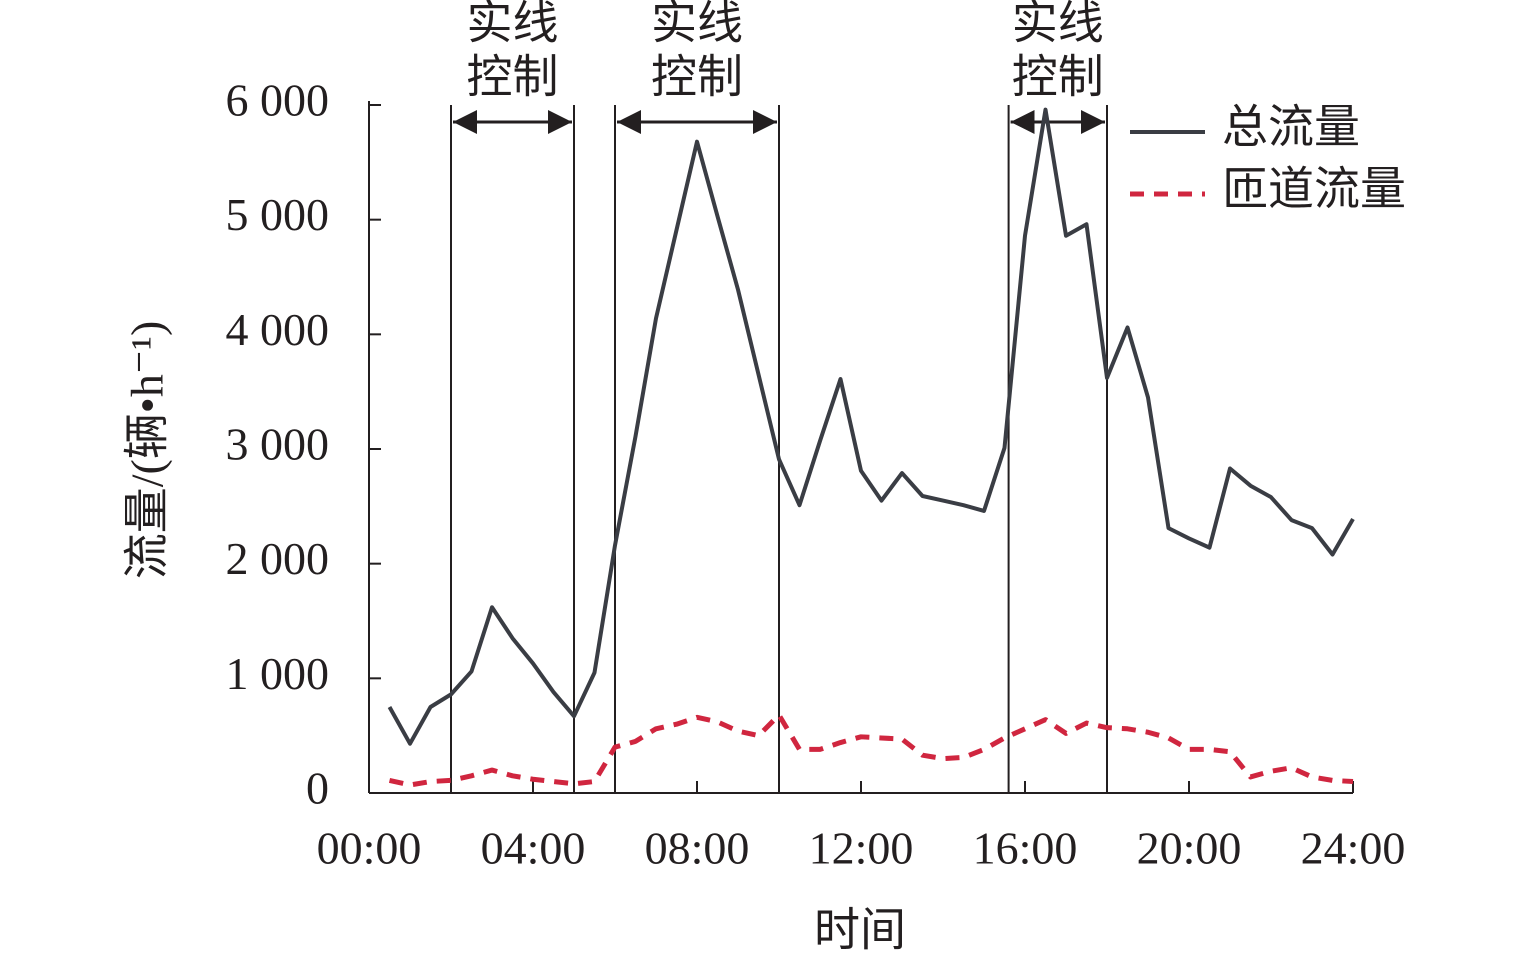 This screenshot has width=1535, height=961. Describe the element at coordinates (278, 558) in the screenshot. I see `y-tick-label: 2 000` at that location.